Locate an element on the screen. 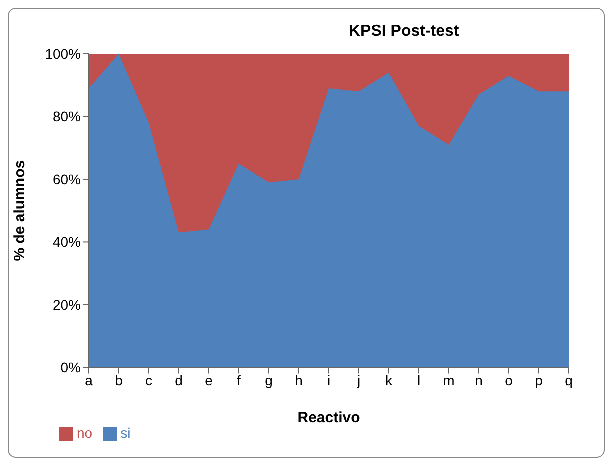 The width and height of the screenshot is (613, 466). x-tick-label: q is located at coordinates (569, 380).